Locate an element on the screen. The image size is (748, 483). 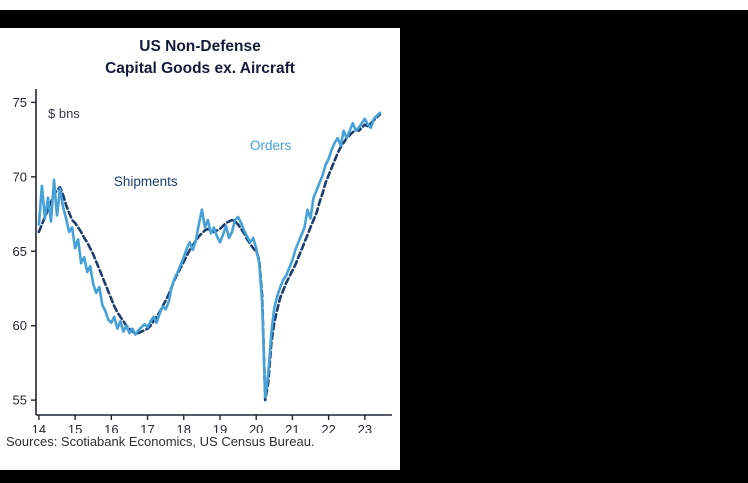
x-tick-label: 14 is located at coordinates (39, 427).